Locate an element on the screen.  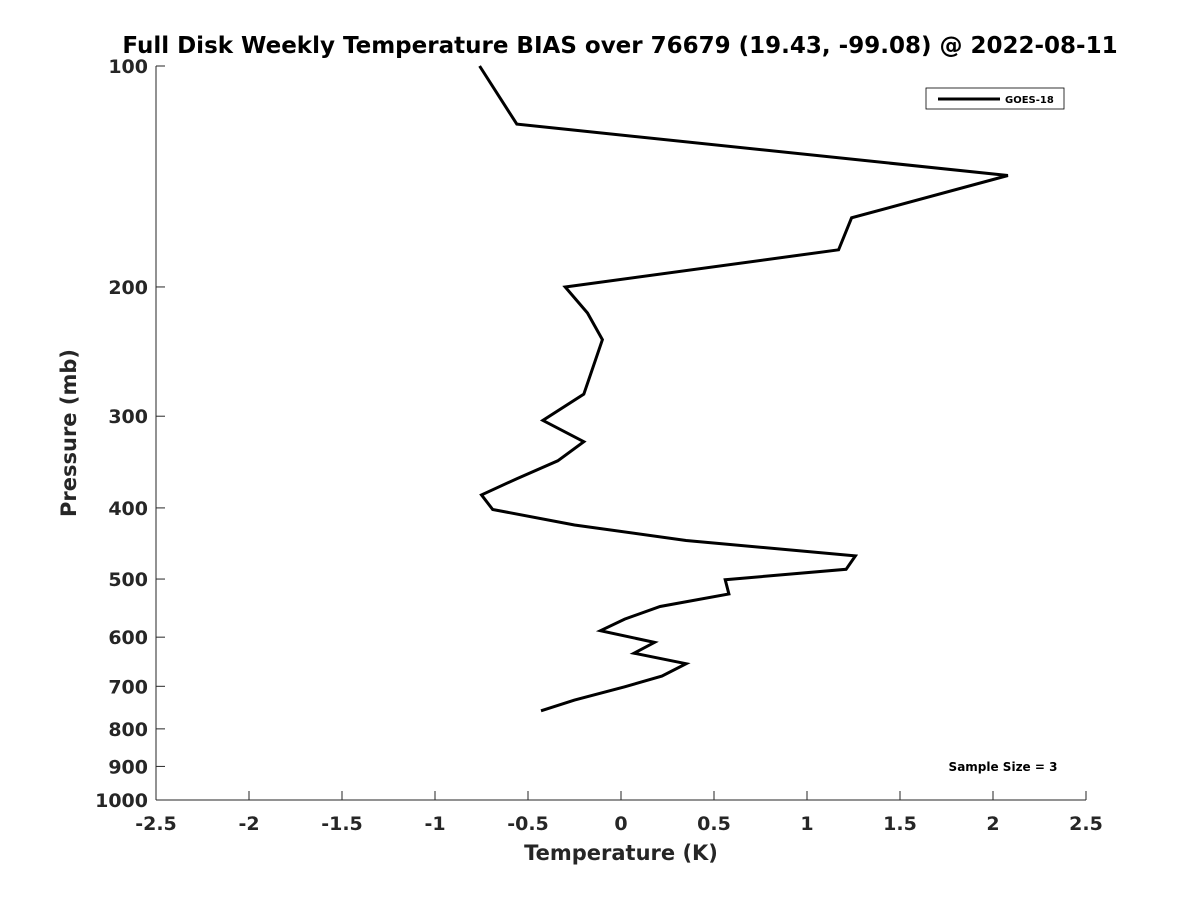
y-tick-label: 400 is located at coordinates (128, 509).